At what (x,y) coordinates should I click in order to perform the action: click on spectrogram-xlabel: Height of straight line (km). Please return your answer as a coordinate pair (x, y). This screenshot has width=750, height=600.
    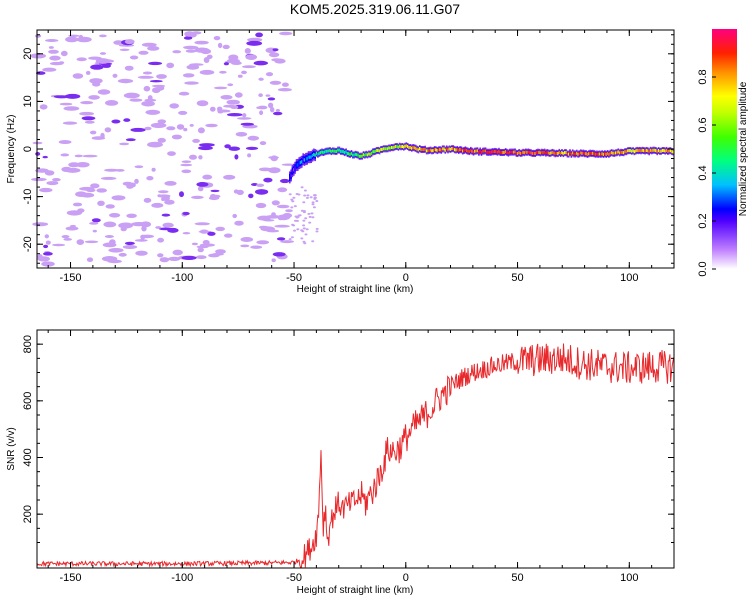
    Looking at the image, I should click on (355, 289).